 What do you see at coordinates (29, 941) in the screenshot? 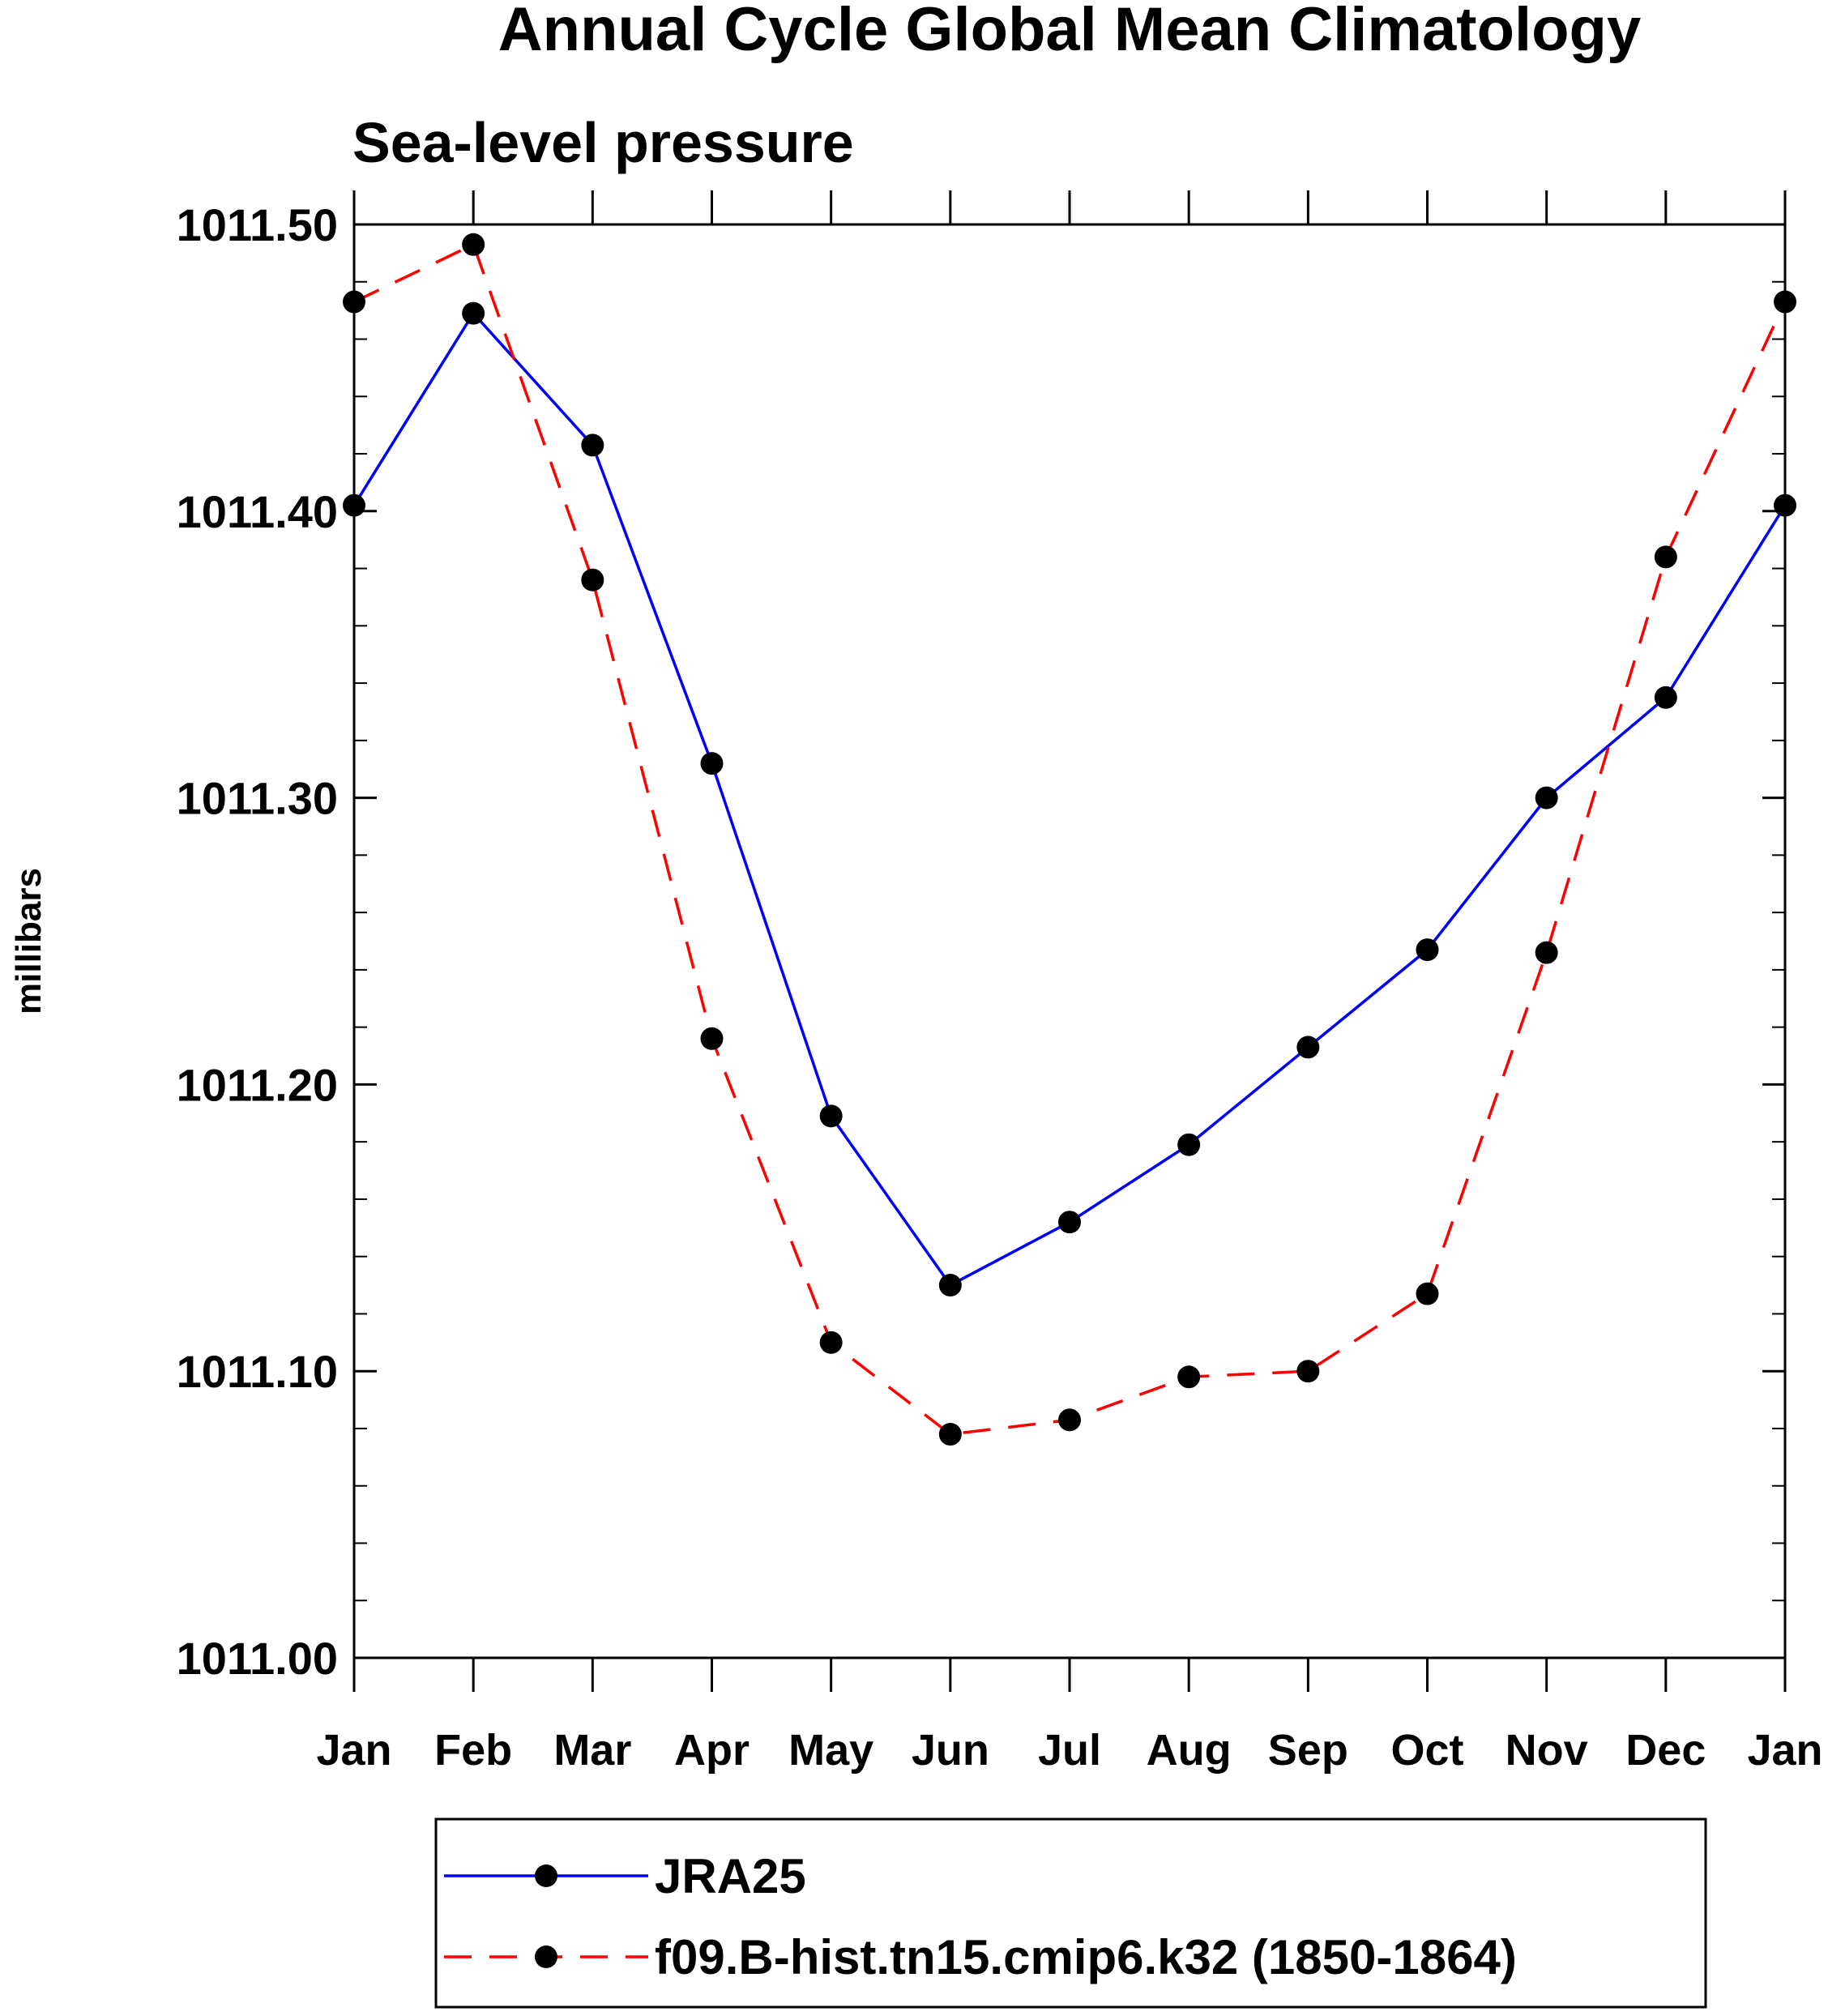
I see `y-axis-label: millibars` at bounding box center [29, 941].